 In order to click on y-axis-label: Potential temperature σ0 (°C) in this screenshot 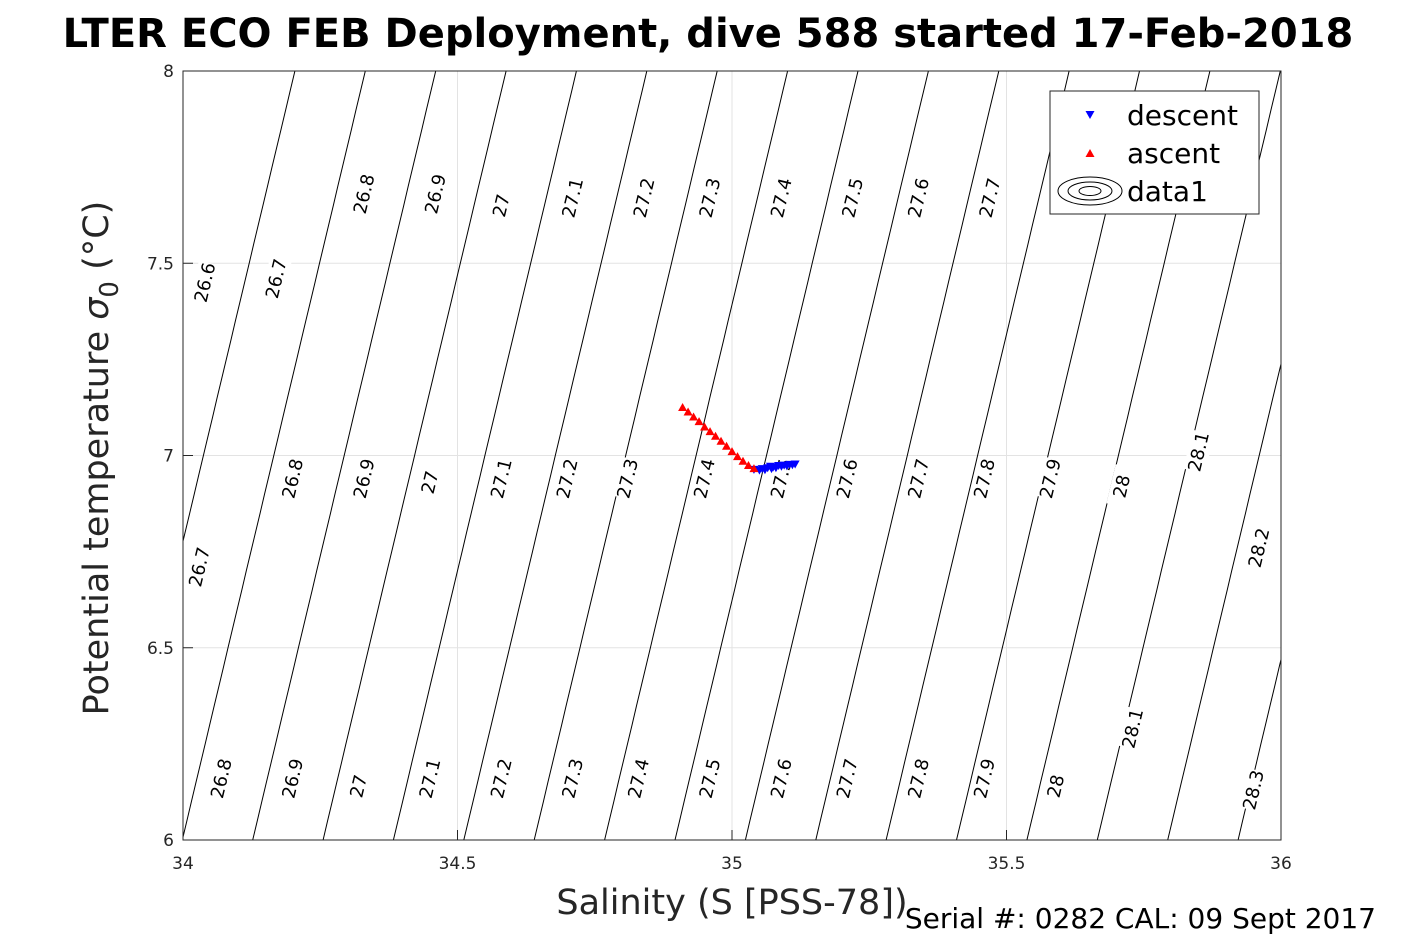, I will do `click(101, 458)`.